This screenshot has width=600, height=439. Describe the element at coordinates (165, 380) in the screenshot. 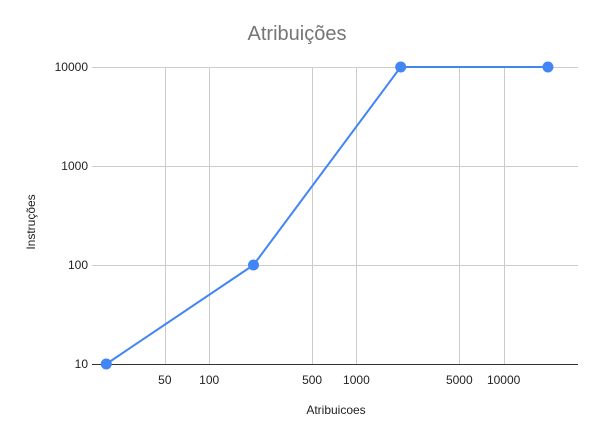

I see `x-tick-label: 50` at that location.